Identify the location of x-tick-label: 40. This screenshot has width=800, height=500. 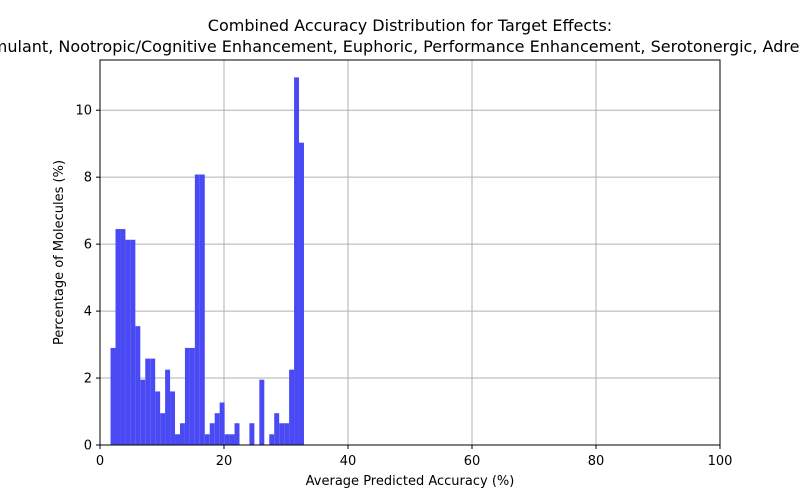
(348, 461).